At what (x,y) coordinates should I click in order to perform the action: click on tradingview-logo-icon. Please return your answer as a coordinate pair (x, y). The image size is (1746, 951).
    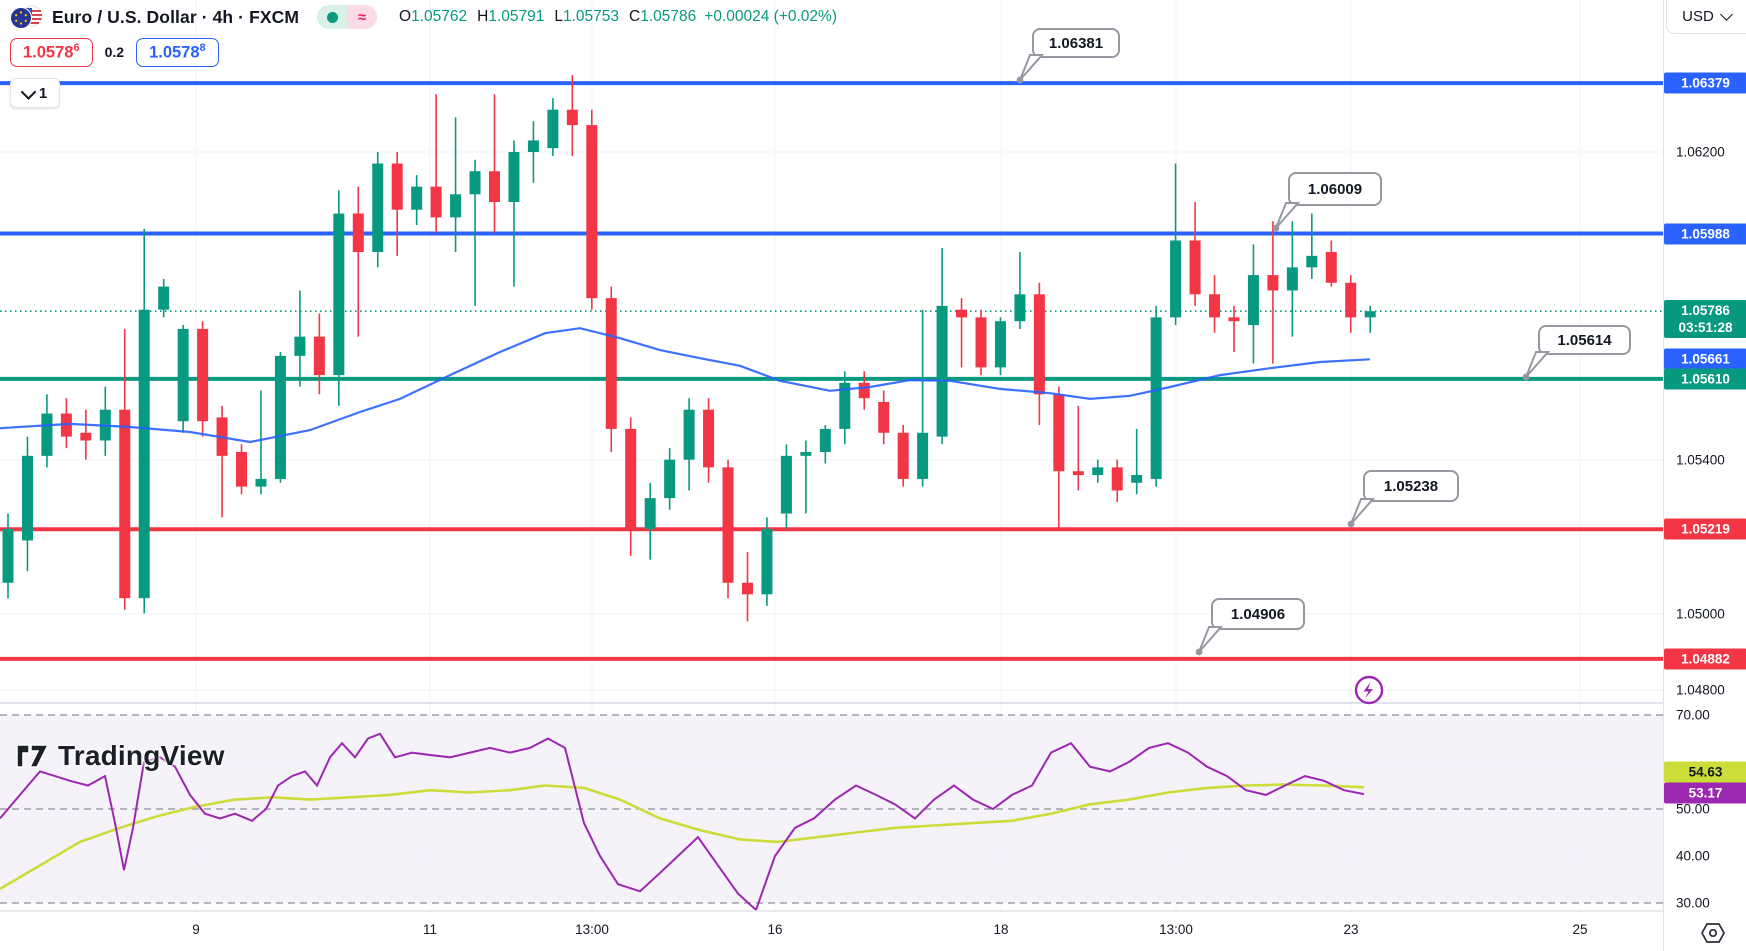
    Looking at the image, I should click on (33, 756).